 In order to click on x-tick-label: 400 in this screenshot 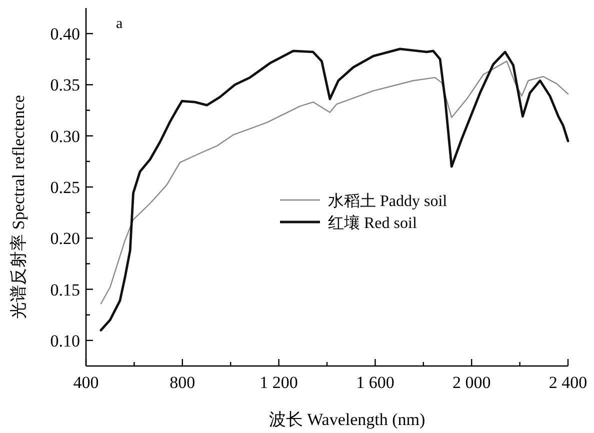, I will do `click(86, 382)`.